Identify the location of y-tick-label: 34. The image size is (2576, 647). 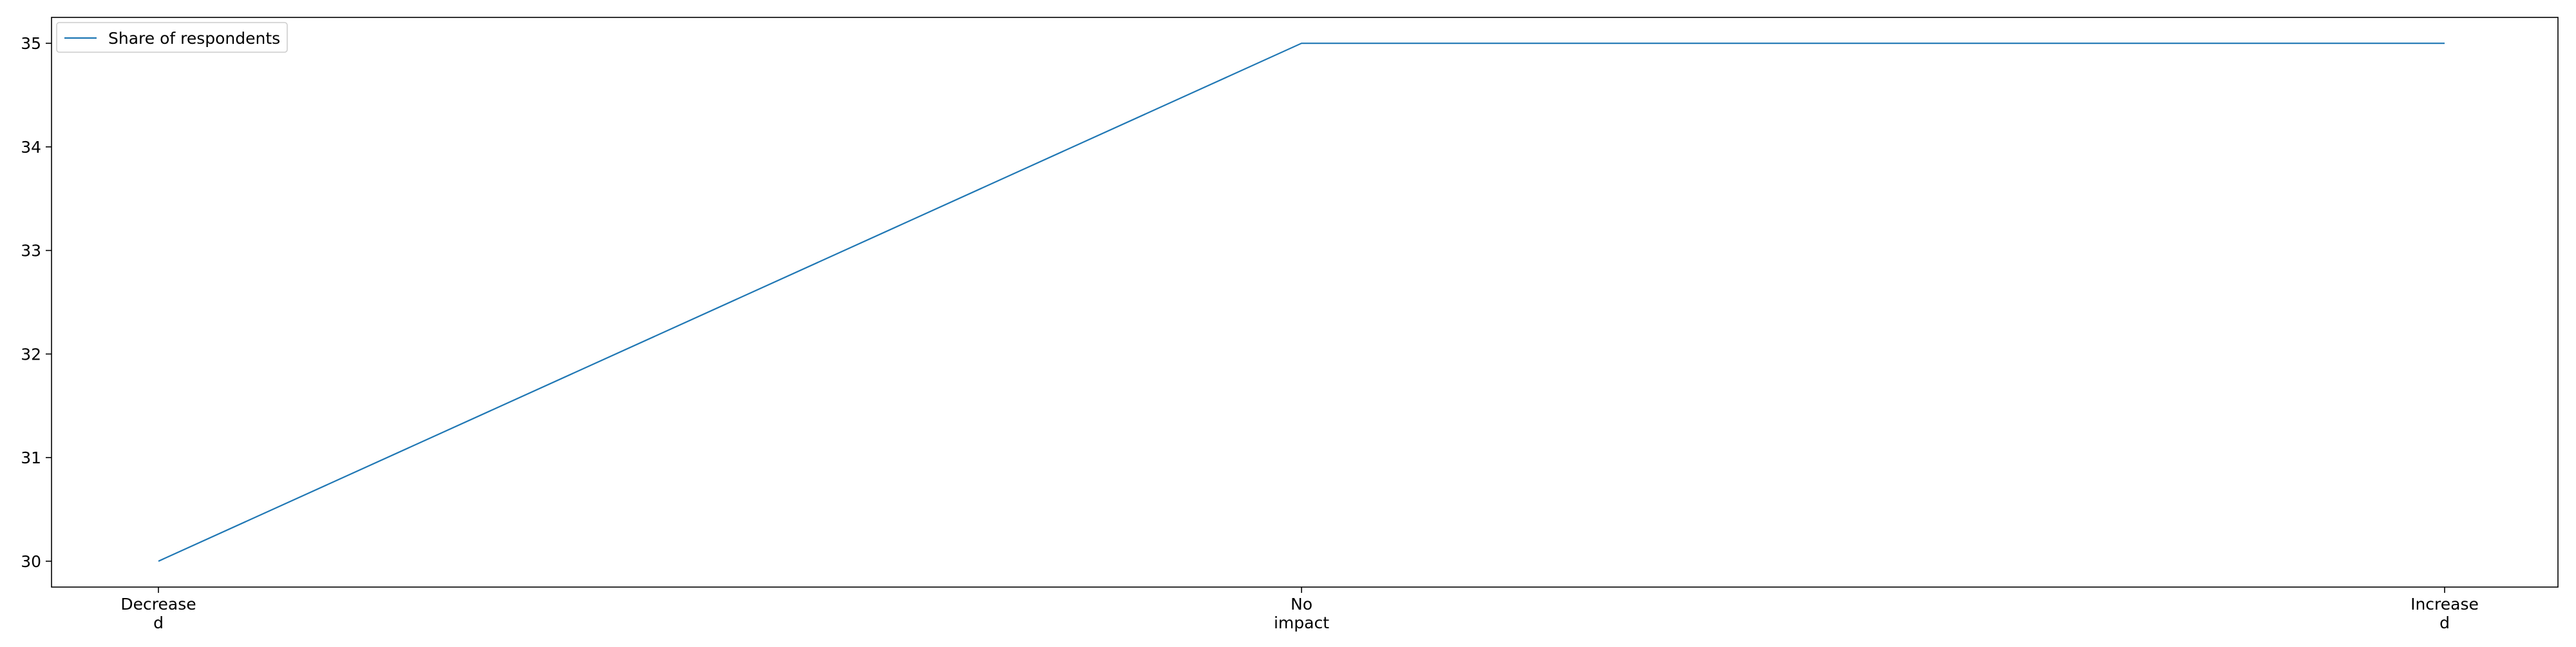
(31, 147).